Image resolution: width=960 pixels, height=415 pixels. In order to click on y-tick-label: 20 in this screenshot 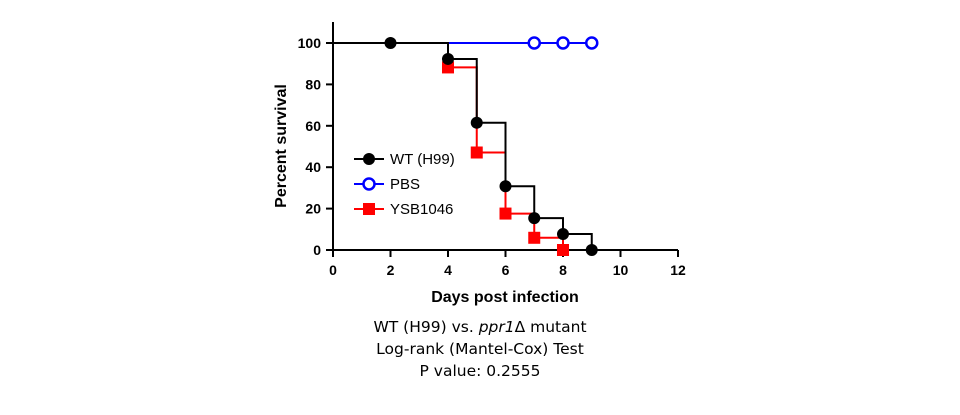, I will do `click(313, 209)`.